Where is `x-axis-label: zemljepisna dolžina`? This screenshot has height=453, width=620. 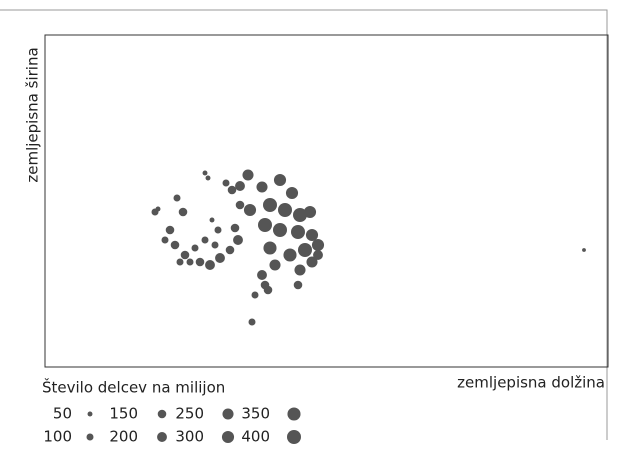
x-axis-label: zemljepisna dolžina is located at coordinates (531, 383).